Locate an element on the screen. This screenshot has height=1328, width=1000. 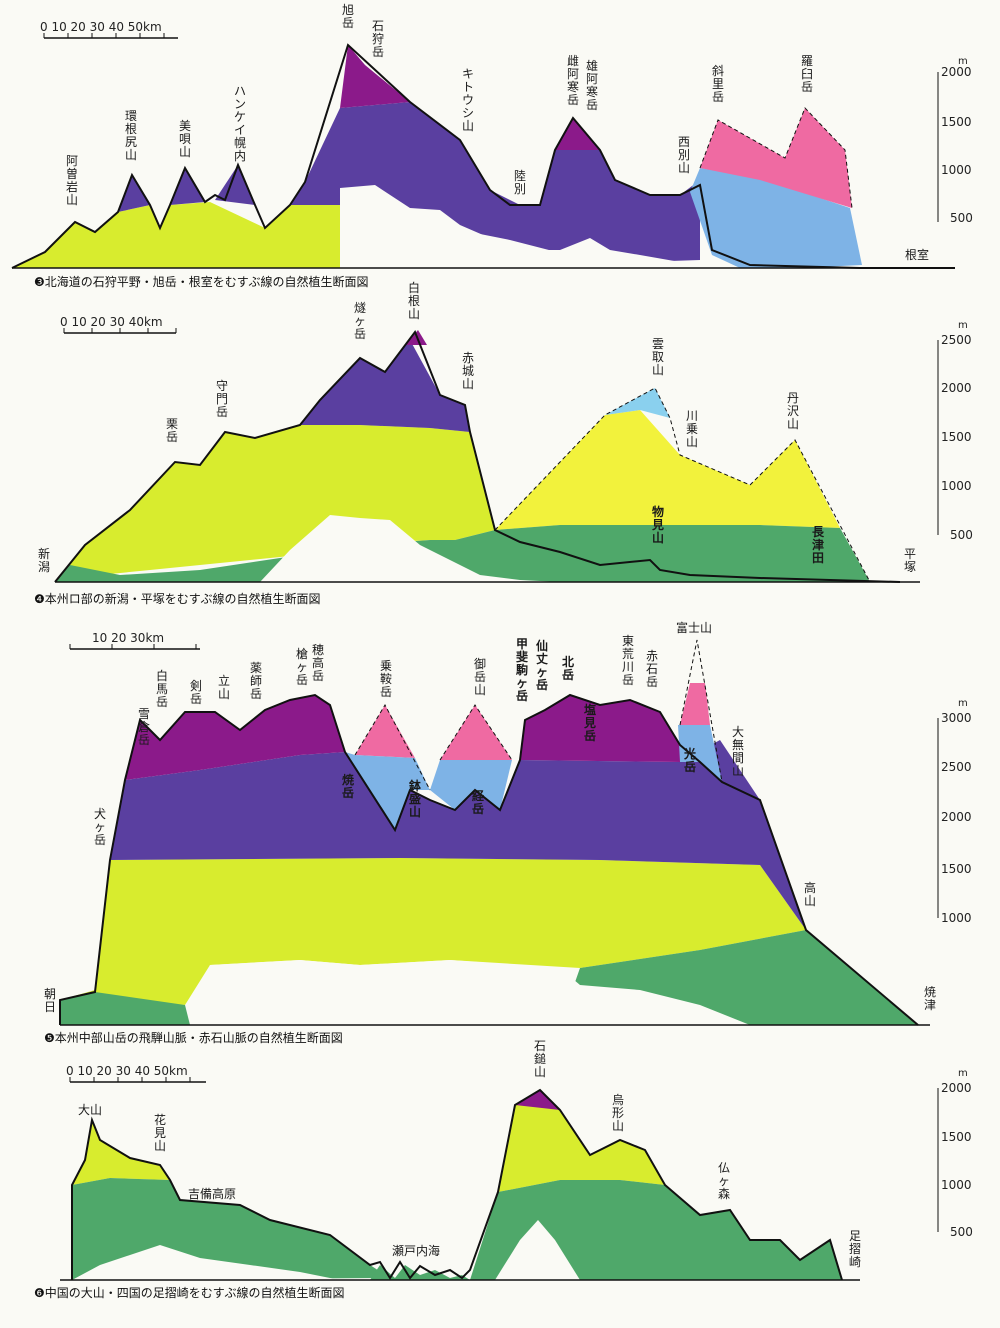
panel-caption: ❸北海道の石狩平野・旭岳・根室をむすぶ線の自然植生断面図 is located at coordinates (201, 281).